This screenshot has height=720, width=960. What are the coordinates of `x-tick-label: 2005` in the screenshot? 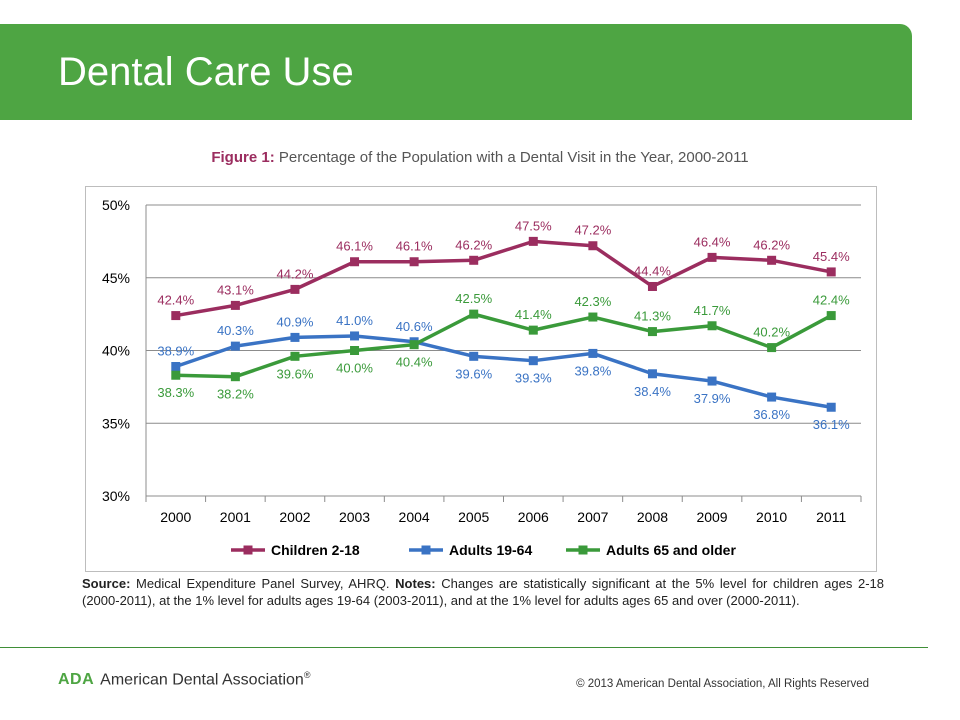 It's located at (473, 517).